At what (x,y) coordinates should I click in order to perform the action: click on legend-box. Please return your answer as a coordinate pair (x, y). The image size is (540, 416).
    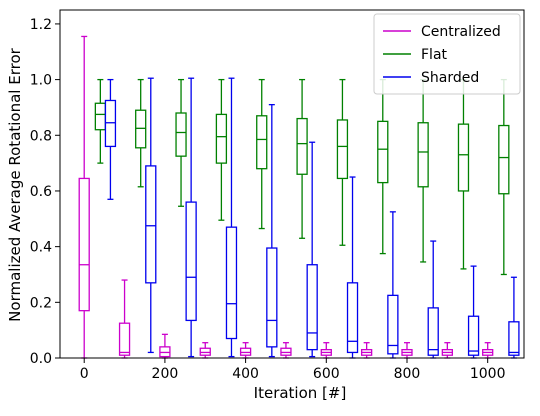
    Looking at the image, I should click on (447, 54).